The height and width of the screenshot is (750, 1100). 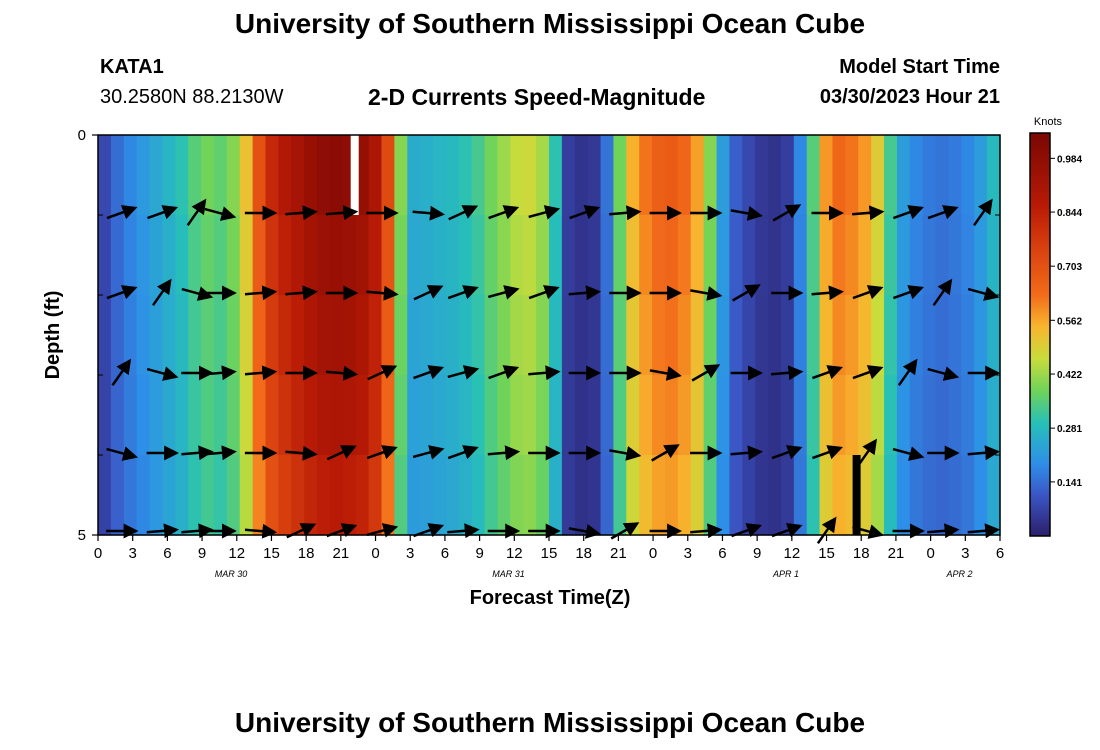 What do you see at coordinates (919, 67) in the screenshot?
I see `model-start-label: Model Start Time` at bounding box center [919, 67].